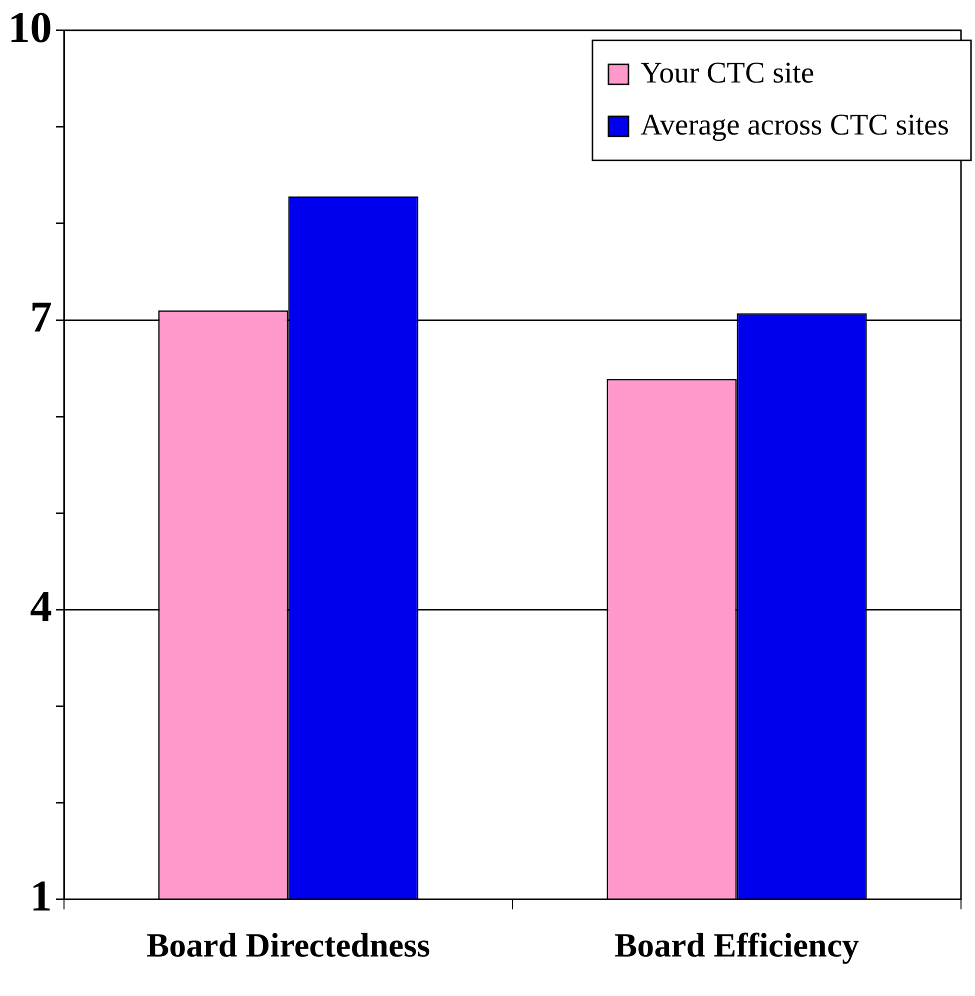  I want to click on legend-label: Average across CTC sites, so click(795, 125).